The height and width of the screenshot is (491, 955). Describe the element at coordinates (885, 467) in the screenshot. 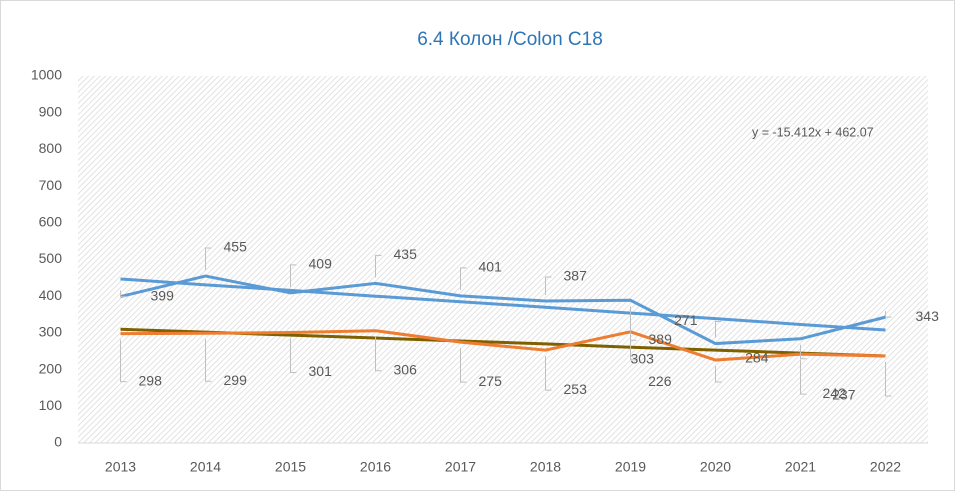

I see `x-tick-label: 2022` at that location.